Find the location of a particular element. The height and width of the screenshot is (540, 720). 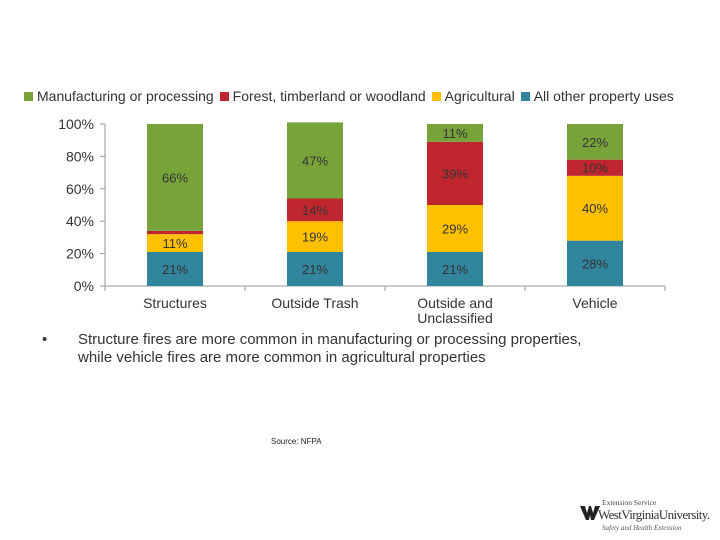

bar-value-label: 40% is located at coordinates (595, 208).